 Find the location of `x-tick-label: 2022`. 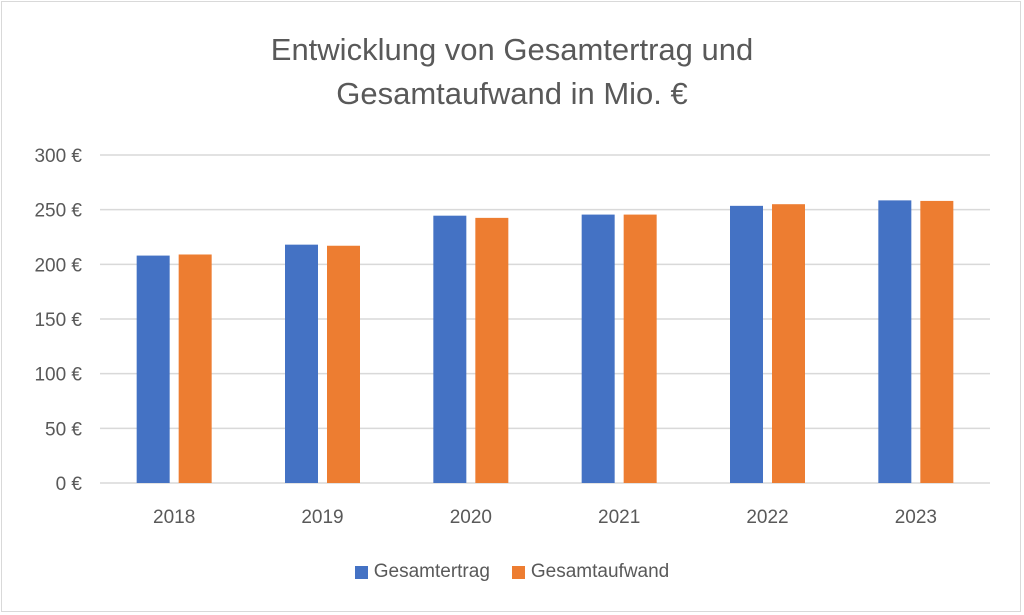

x-tick-label: 2022 is located at coordinates (767, 517).